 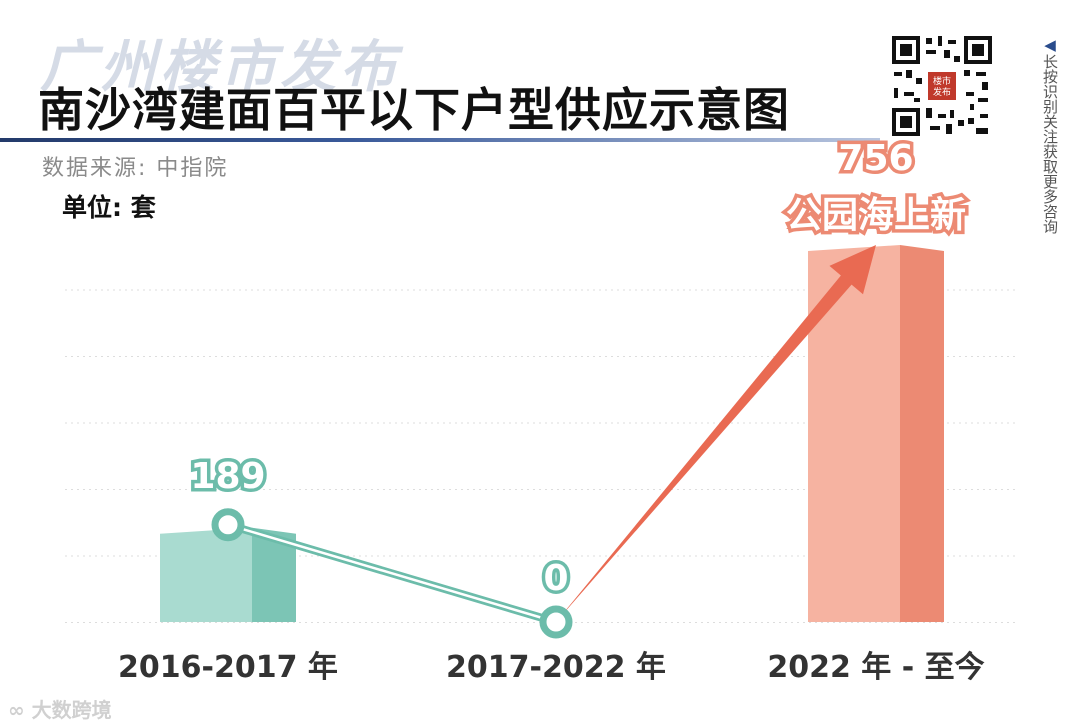 I want to click on bar-annotation: 公园海上新, so click(x=876, y=215).